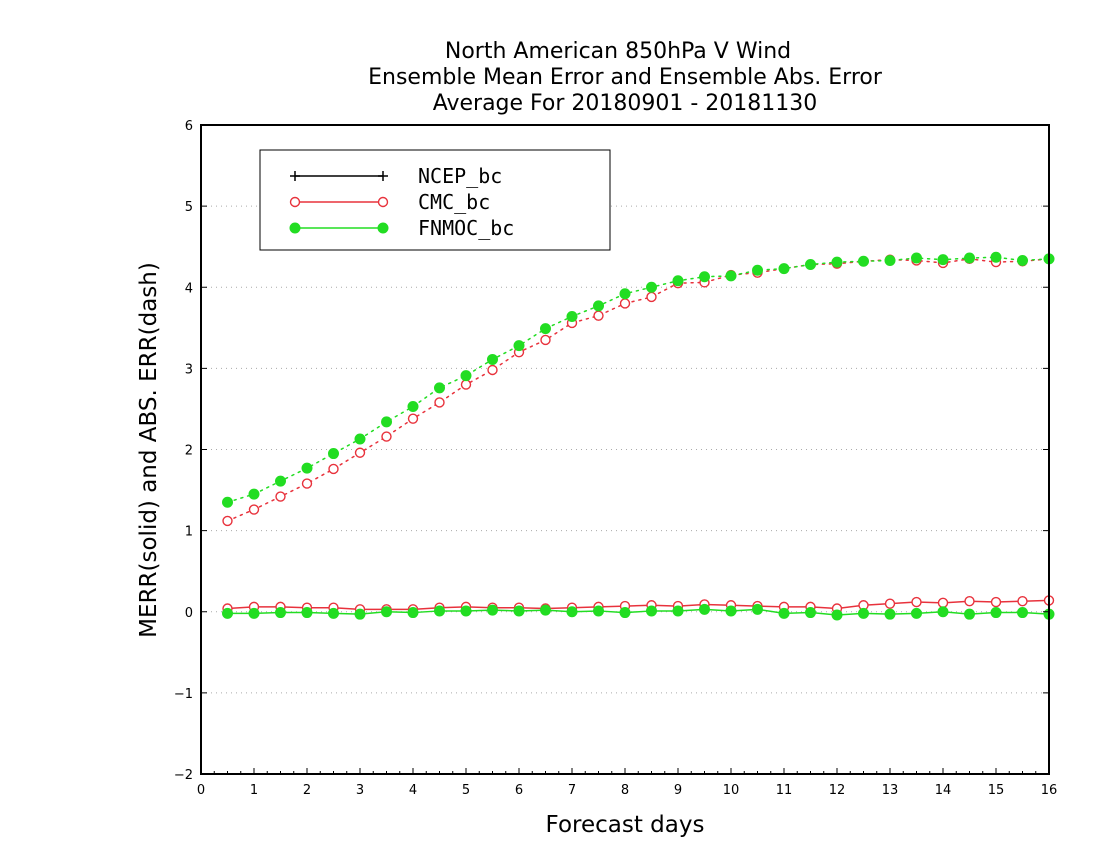  What do you see at coordinates (413, 790) in the screenshot?
I see `x-tick-label: 4` at bounding box center [413, 790].